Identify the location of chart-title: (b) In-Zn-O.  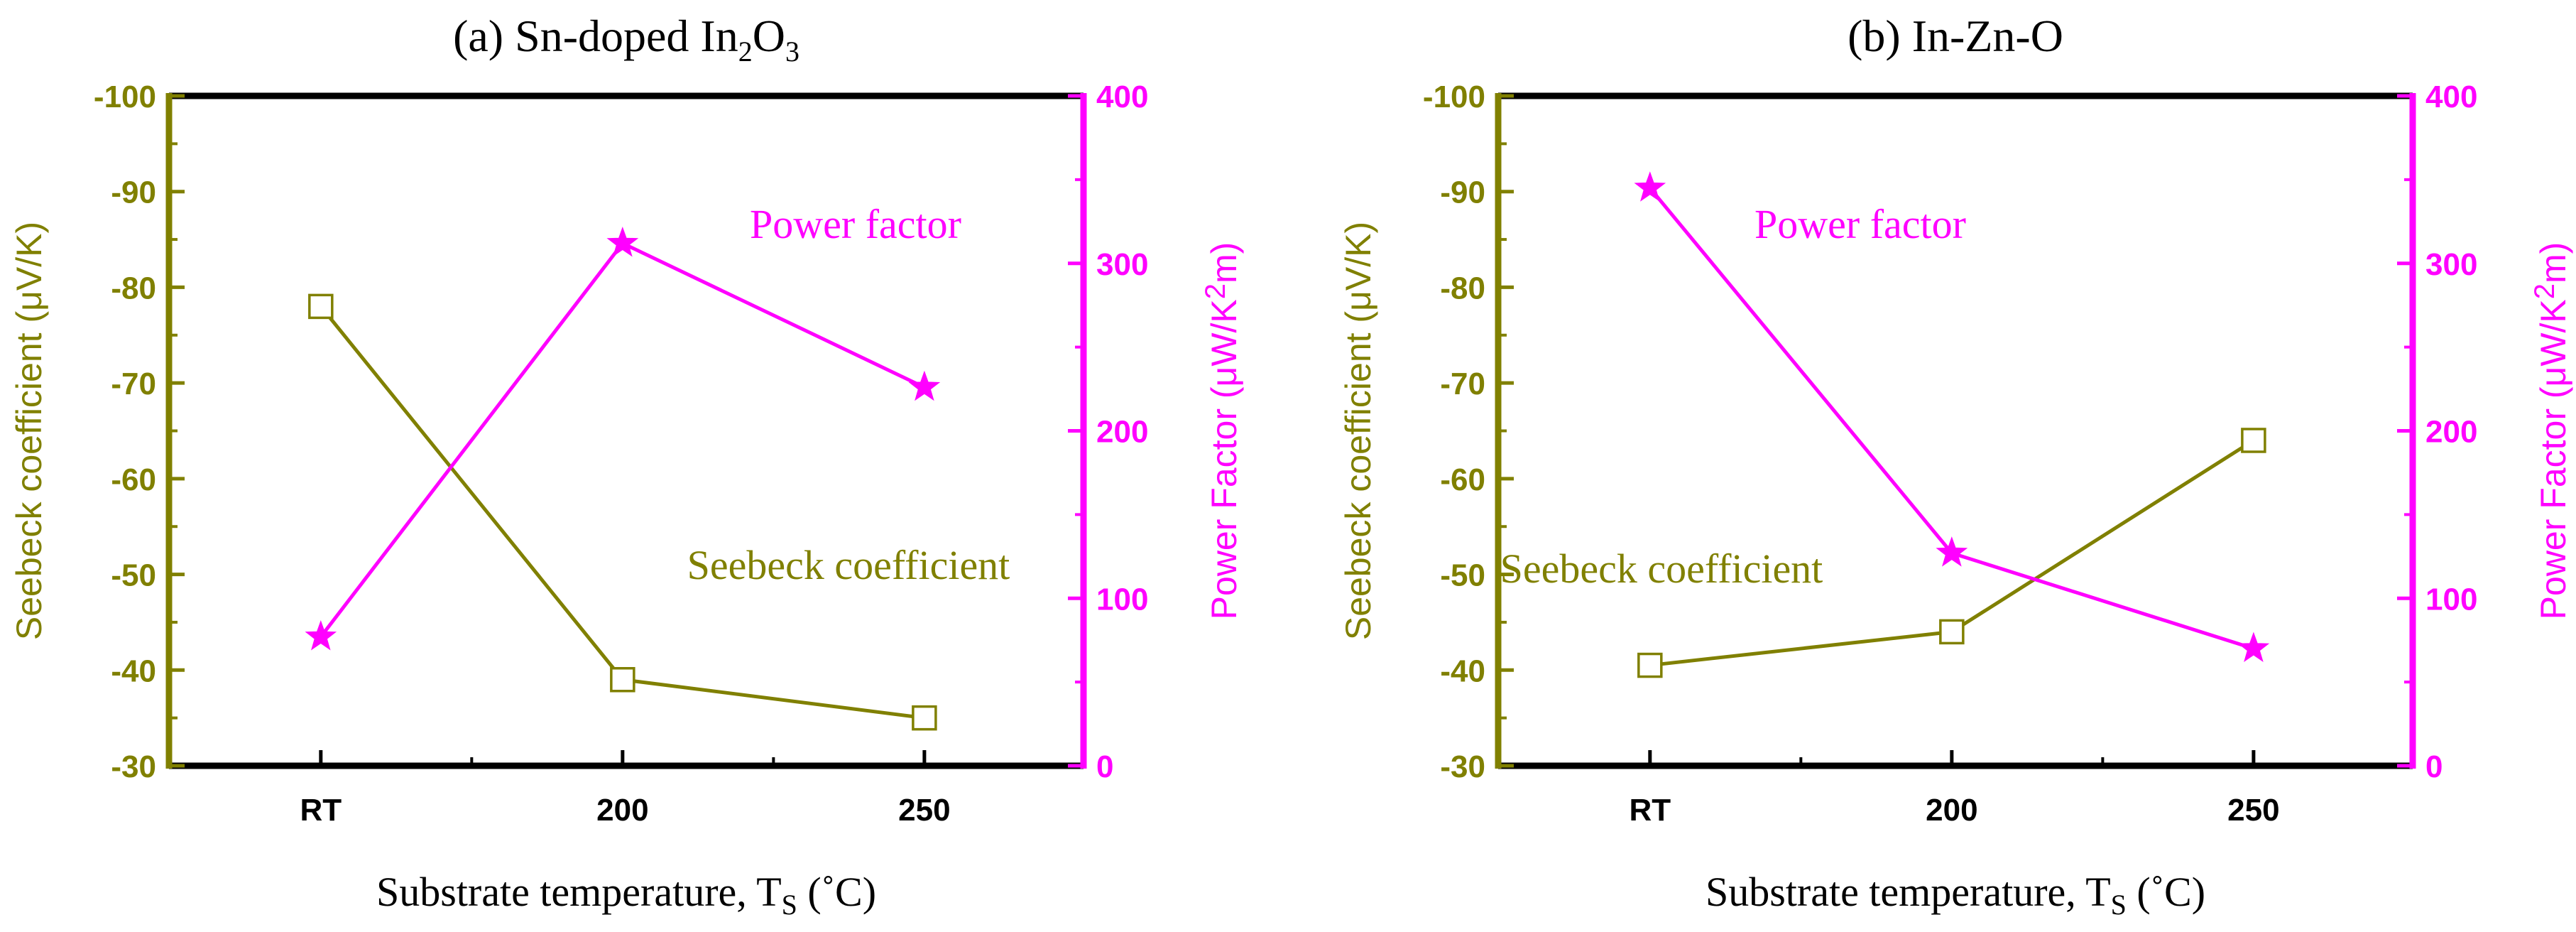
(1955, 36).